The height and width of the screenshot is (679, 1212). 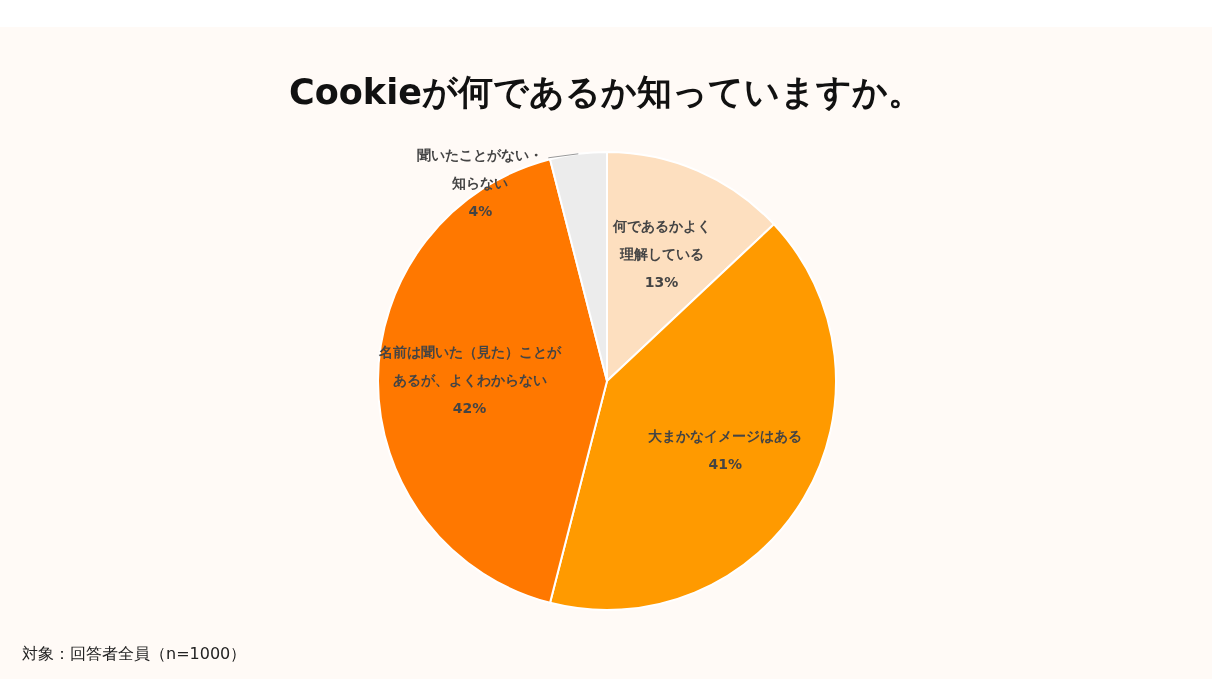 I want to click on slice-label: 大まかなイメージはある, so click(x=725, y=435).